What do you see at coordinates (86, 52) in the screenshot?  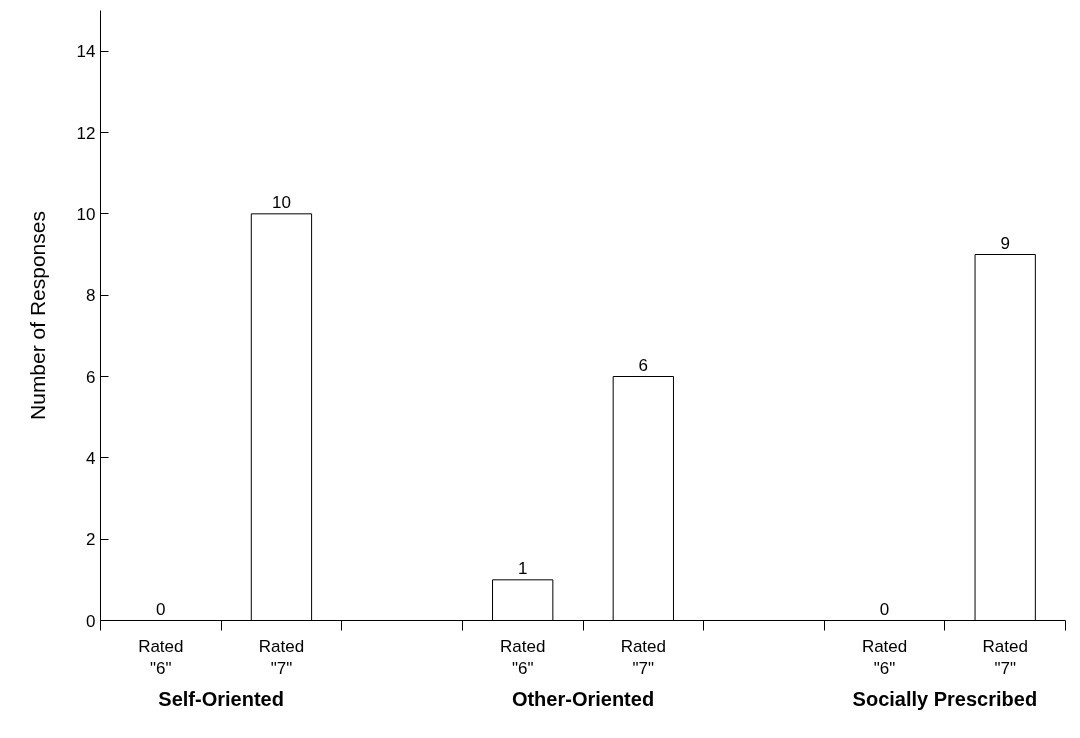 I see `y-tick-label: 14` at bounding box center [86, 52].